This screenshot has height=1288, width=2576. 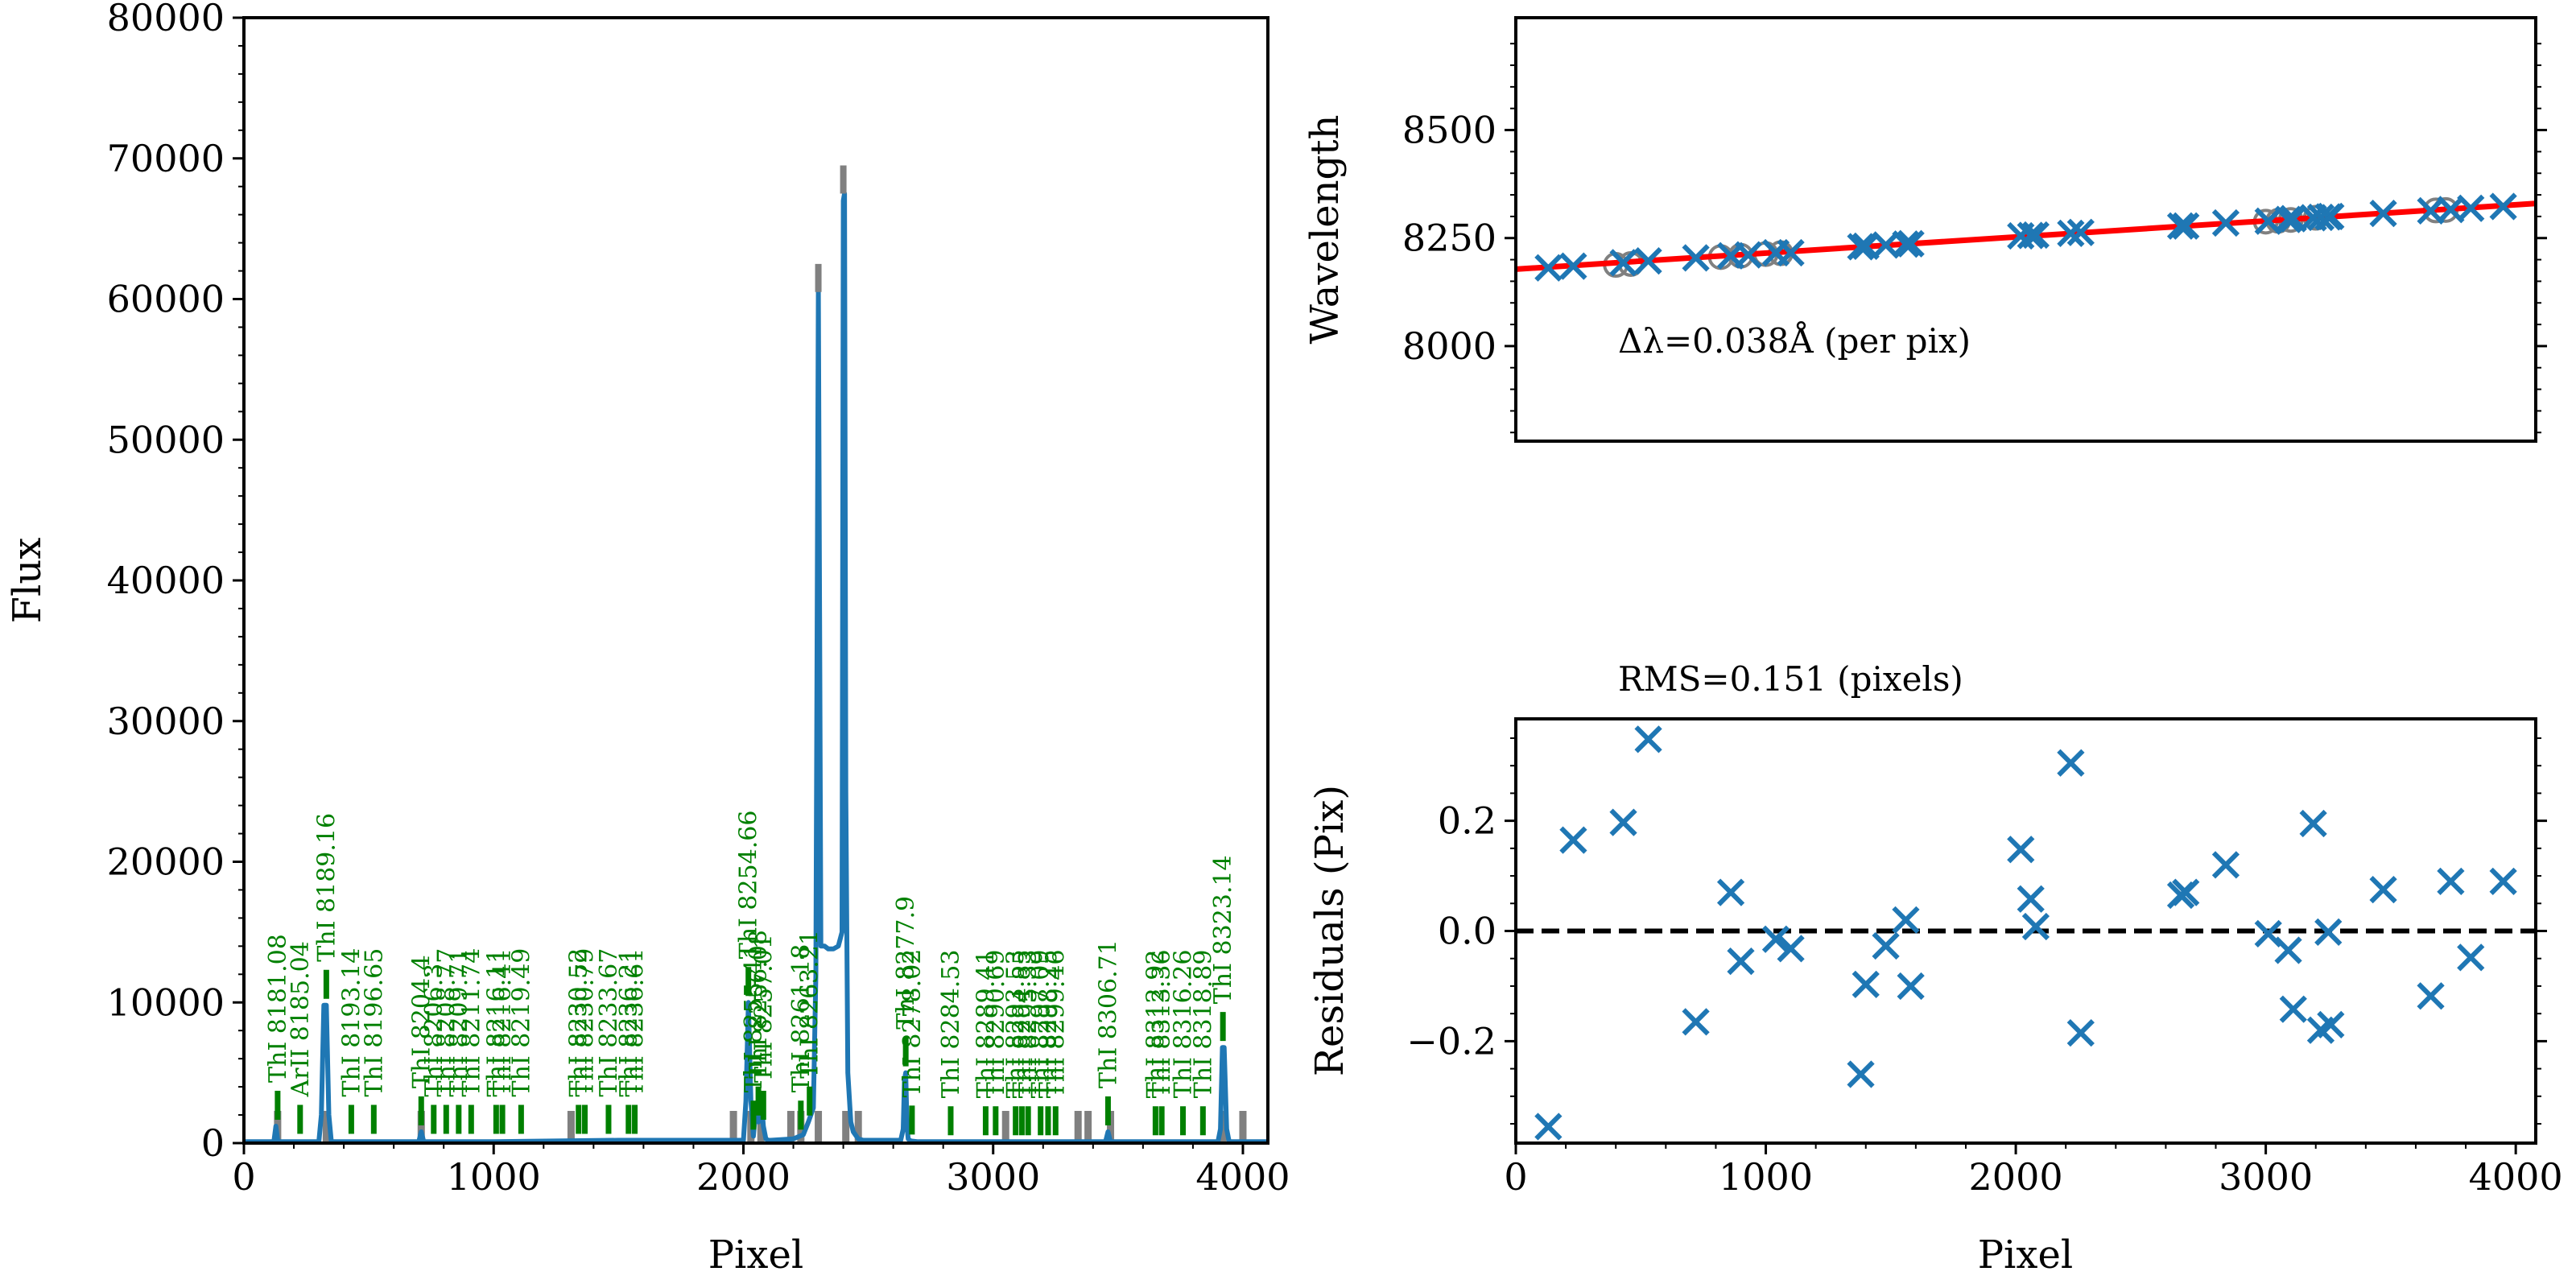 I want to click on line-id-label-13: ThI 8230.52, so click(x=579, y=1022).